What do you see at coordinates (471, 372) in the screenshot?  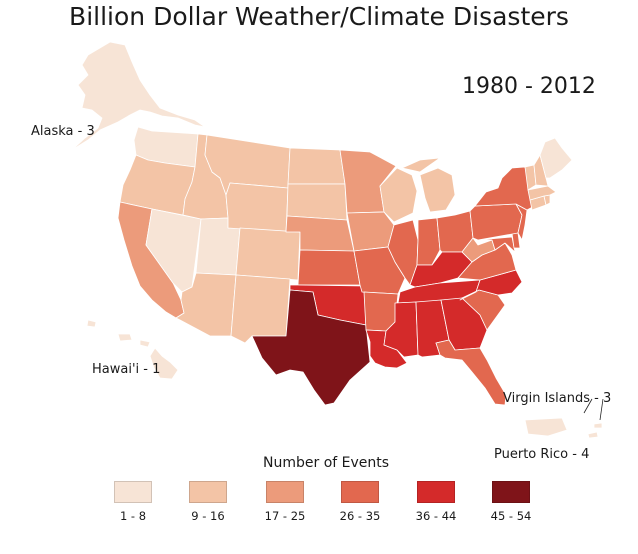 I see `state-FL` at bounding box center [471, 372].